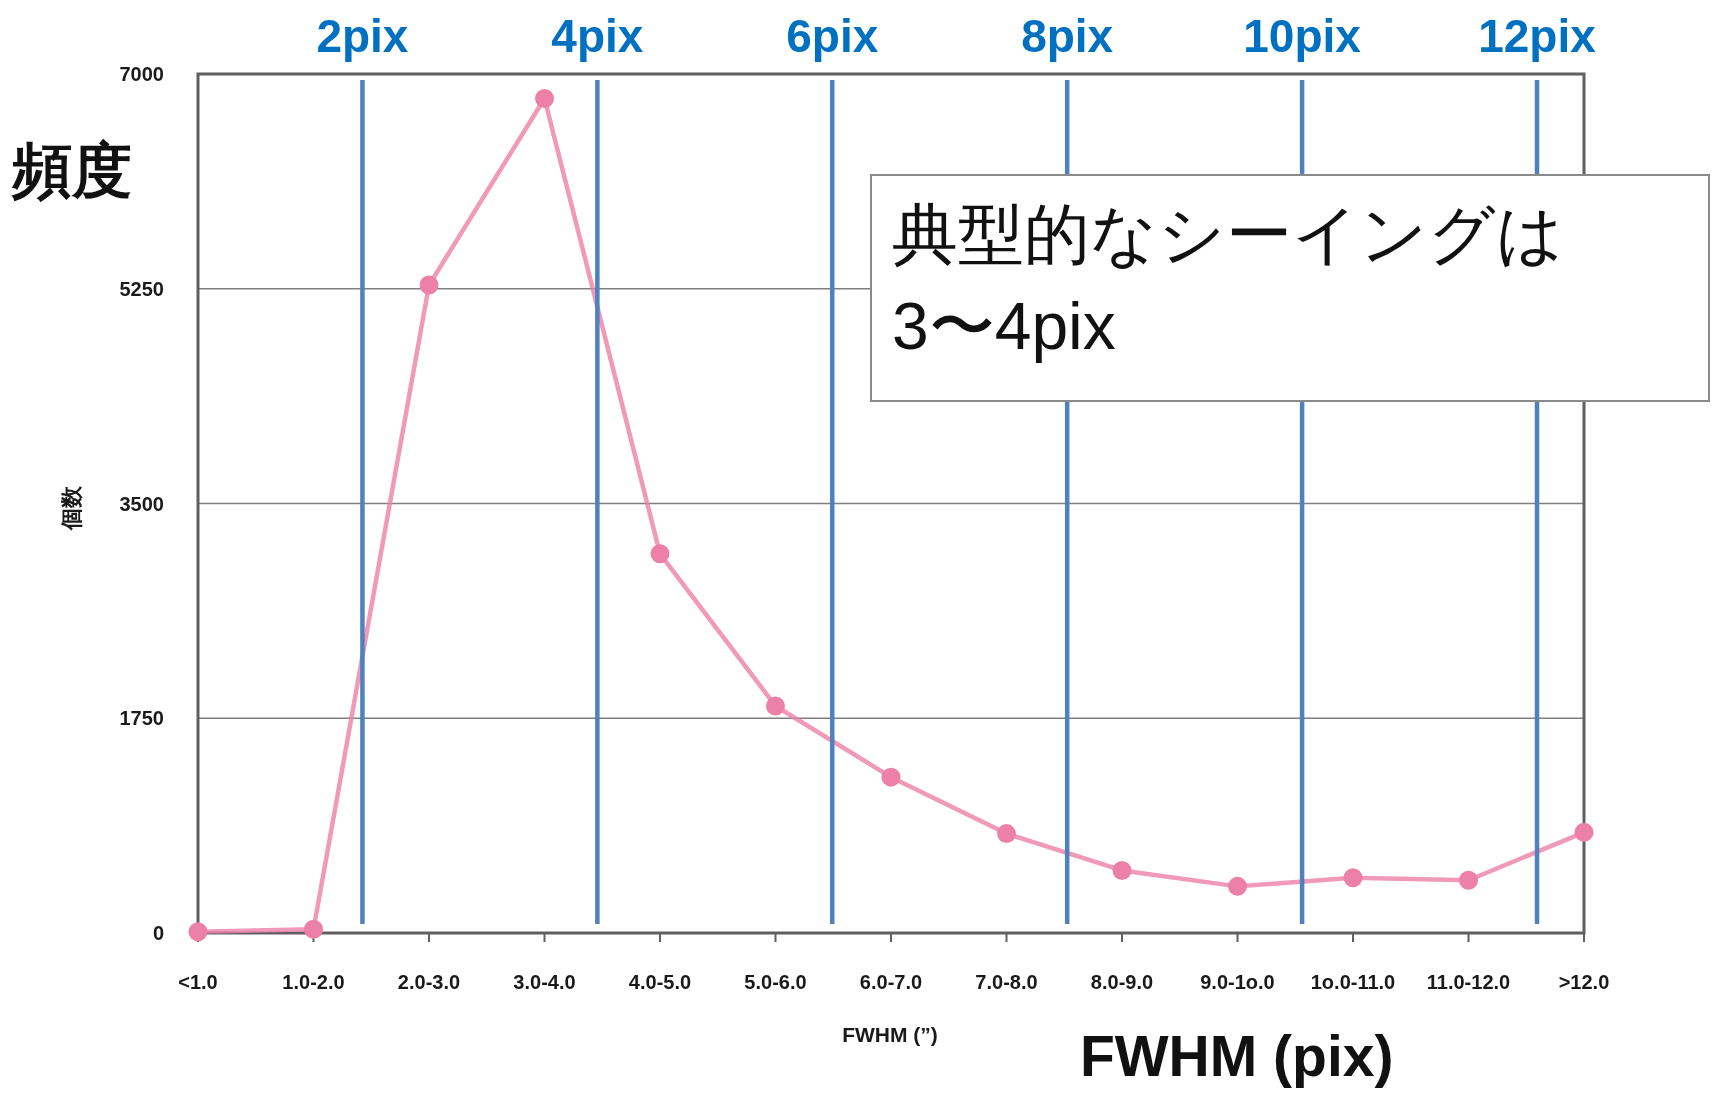  I want to click on text: 頻度, so click(72, 170).